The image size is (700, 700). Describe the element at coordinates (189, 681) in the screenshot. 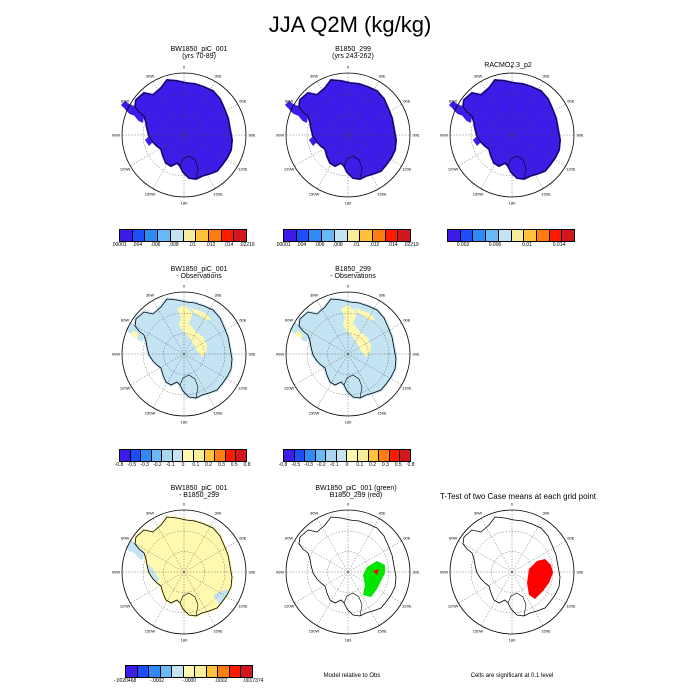

I see `legend-labels-6: -.0020468 -.0002 -.0000 .0002 .0017374` at that location.